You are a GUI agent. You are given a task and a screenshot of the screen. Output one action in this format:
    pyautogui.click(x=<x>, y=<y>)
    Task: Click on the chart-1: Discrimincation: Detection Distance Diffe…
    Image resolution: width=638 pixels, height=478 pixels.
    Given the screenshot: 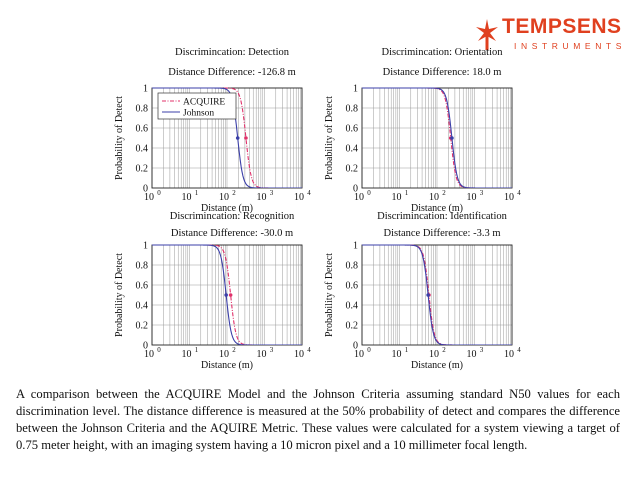 What is the action you would take?
    pyautogui.click(x=212, y=130)
    